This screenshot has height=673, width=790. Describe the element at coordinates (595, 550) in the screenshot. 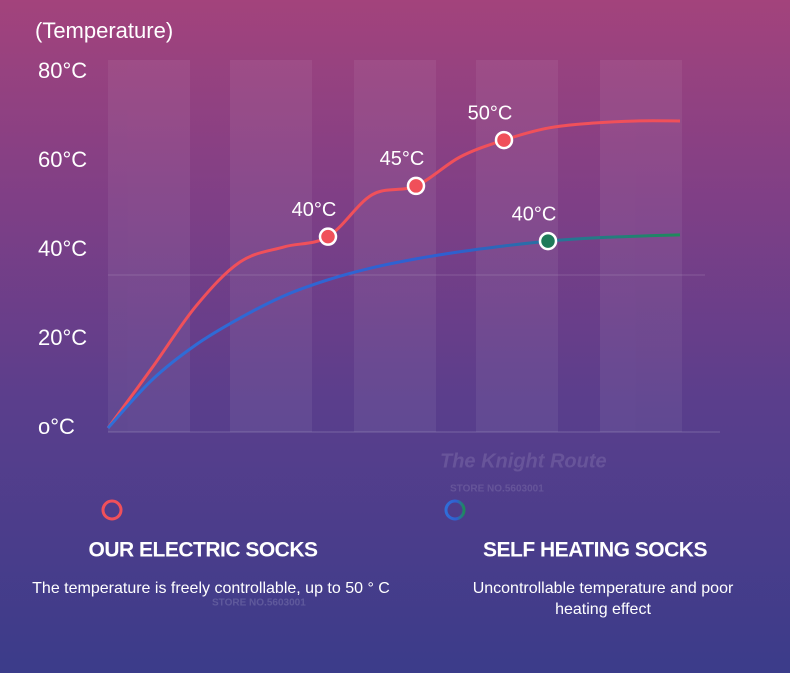

I see `legend-name: SELF HEATING SOCKS` at that location.